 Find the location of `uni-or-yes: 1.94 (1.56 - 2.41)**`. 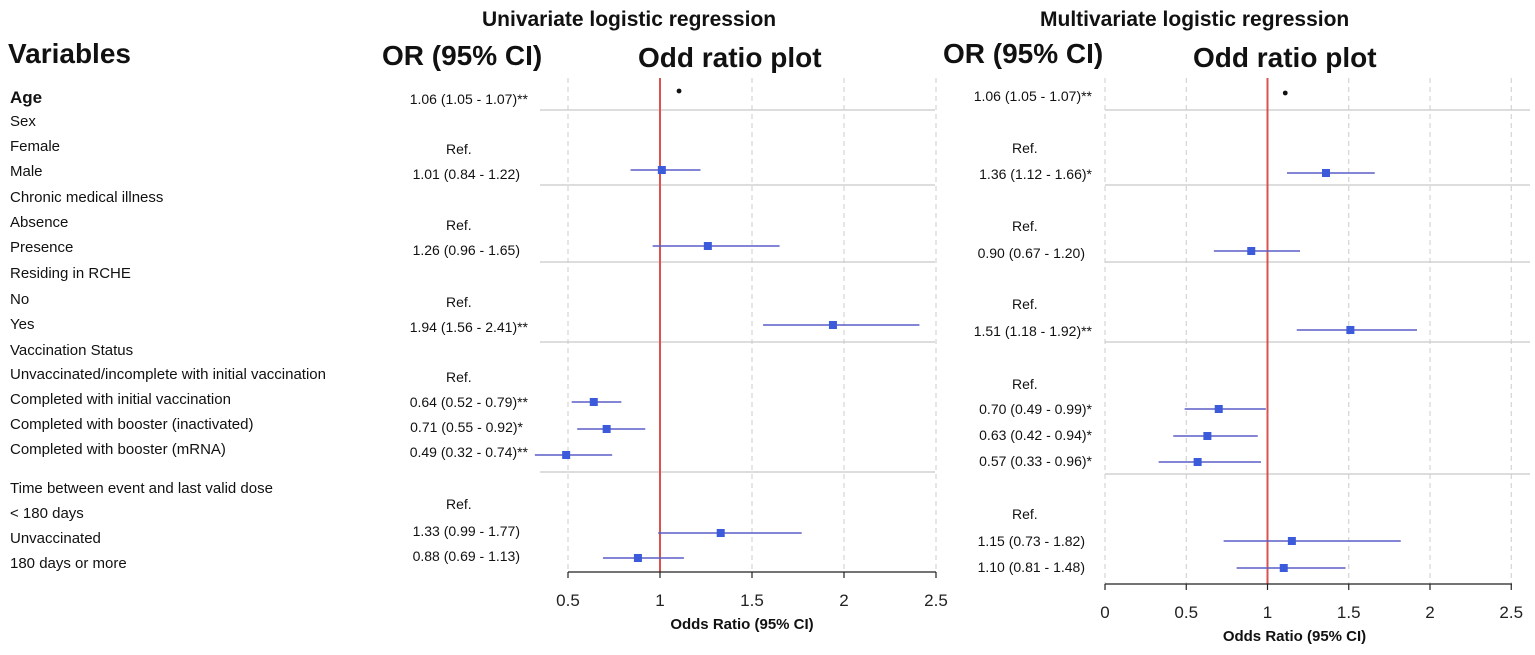

uni-or-yes: 1.94 (1.56 - 2.41)** is located at coordinates (468, 327).